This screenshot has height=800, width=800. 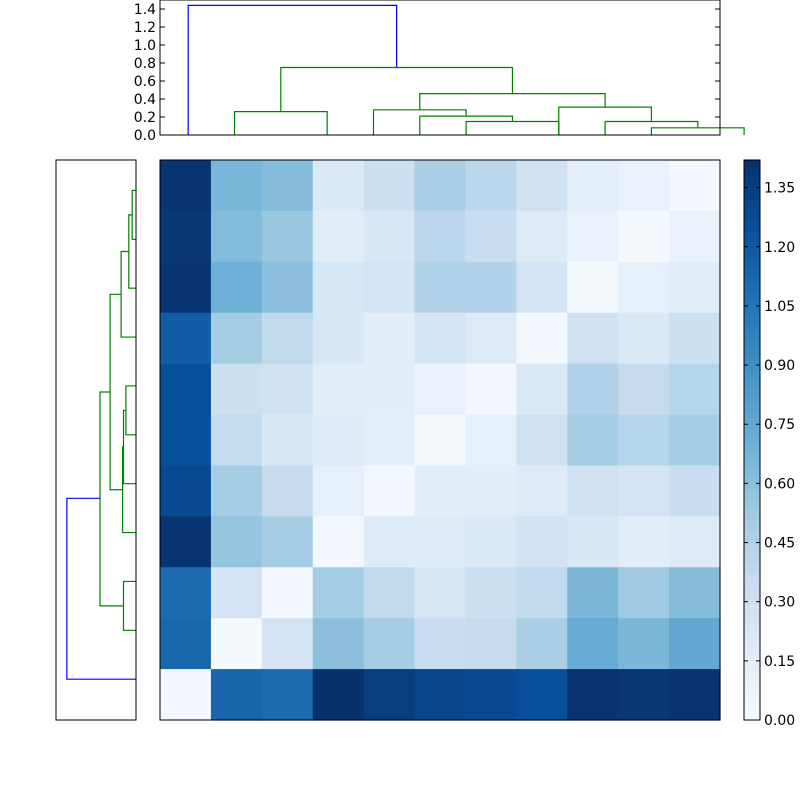 I want to click on colorbar-tick-label: 0.00, so click(x=779, y=721).